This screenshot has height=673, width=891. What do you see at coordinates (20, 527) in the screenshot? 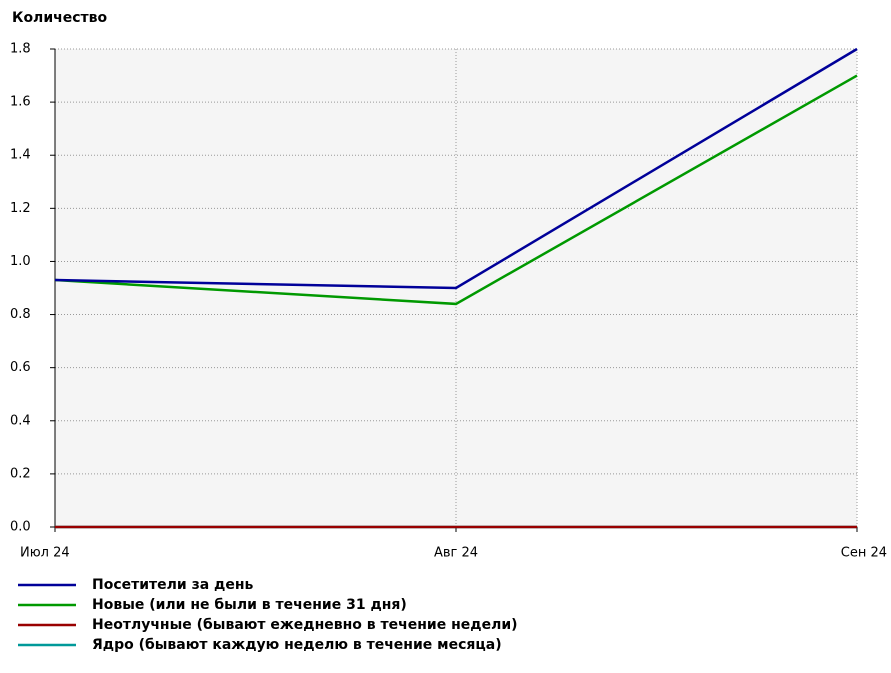
I see `y-tick-label: 0.0` at bounding box center [20, 527].